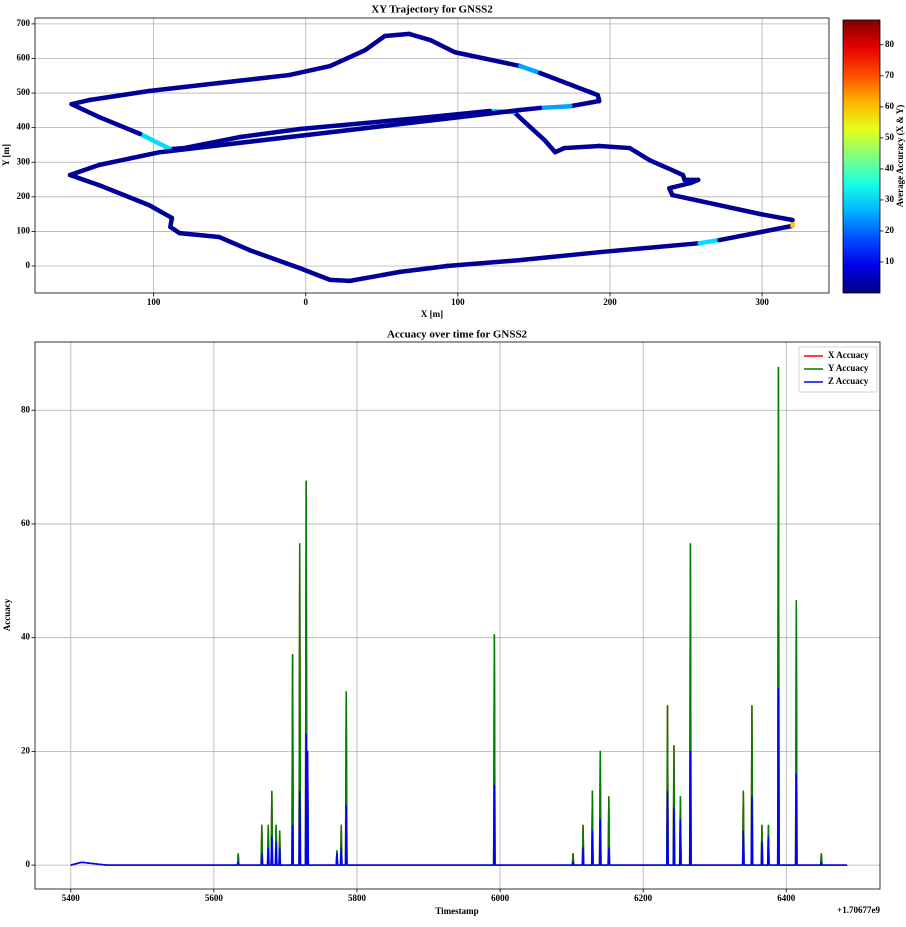 The image size is (906, 927). I want to click on x-tick-label: 6200, so click(643, 898).